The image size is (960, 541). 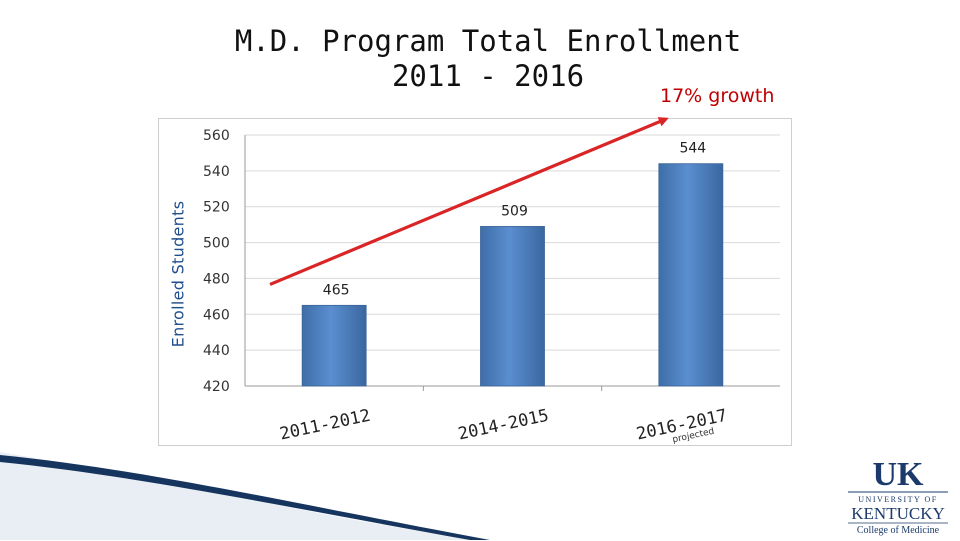 I want to click on bar-2016-2017, so click(x=691, y=275).